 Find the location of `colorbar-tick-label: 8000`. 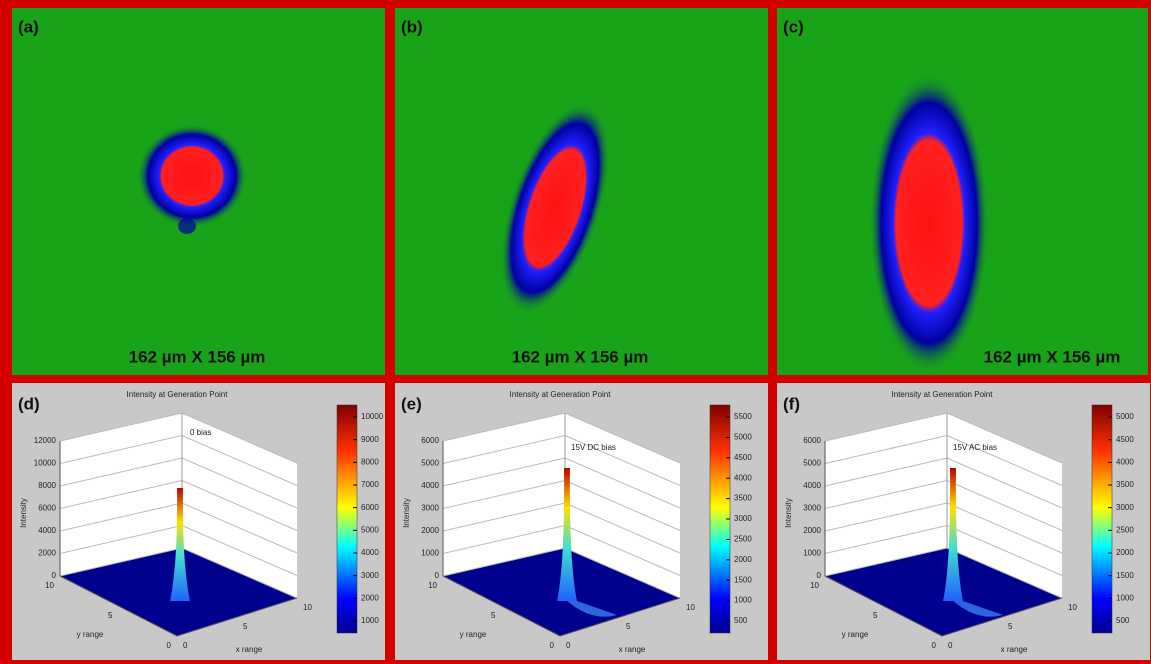

colorbar-tick-label: 8000 is located at coordinates (370, 461).